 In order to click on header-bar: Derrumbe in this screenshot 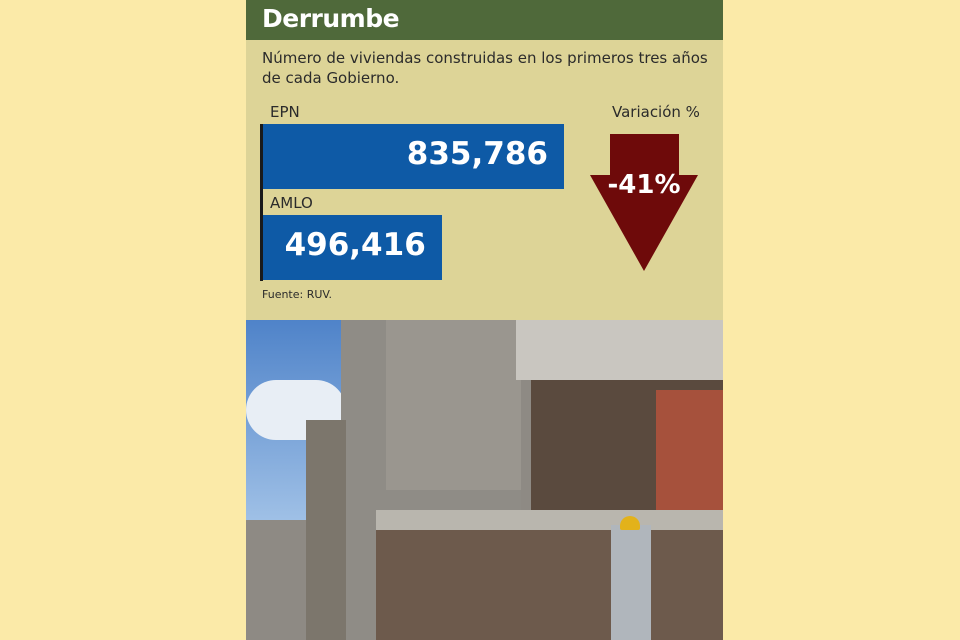, I will do `click(484, 20)`.